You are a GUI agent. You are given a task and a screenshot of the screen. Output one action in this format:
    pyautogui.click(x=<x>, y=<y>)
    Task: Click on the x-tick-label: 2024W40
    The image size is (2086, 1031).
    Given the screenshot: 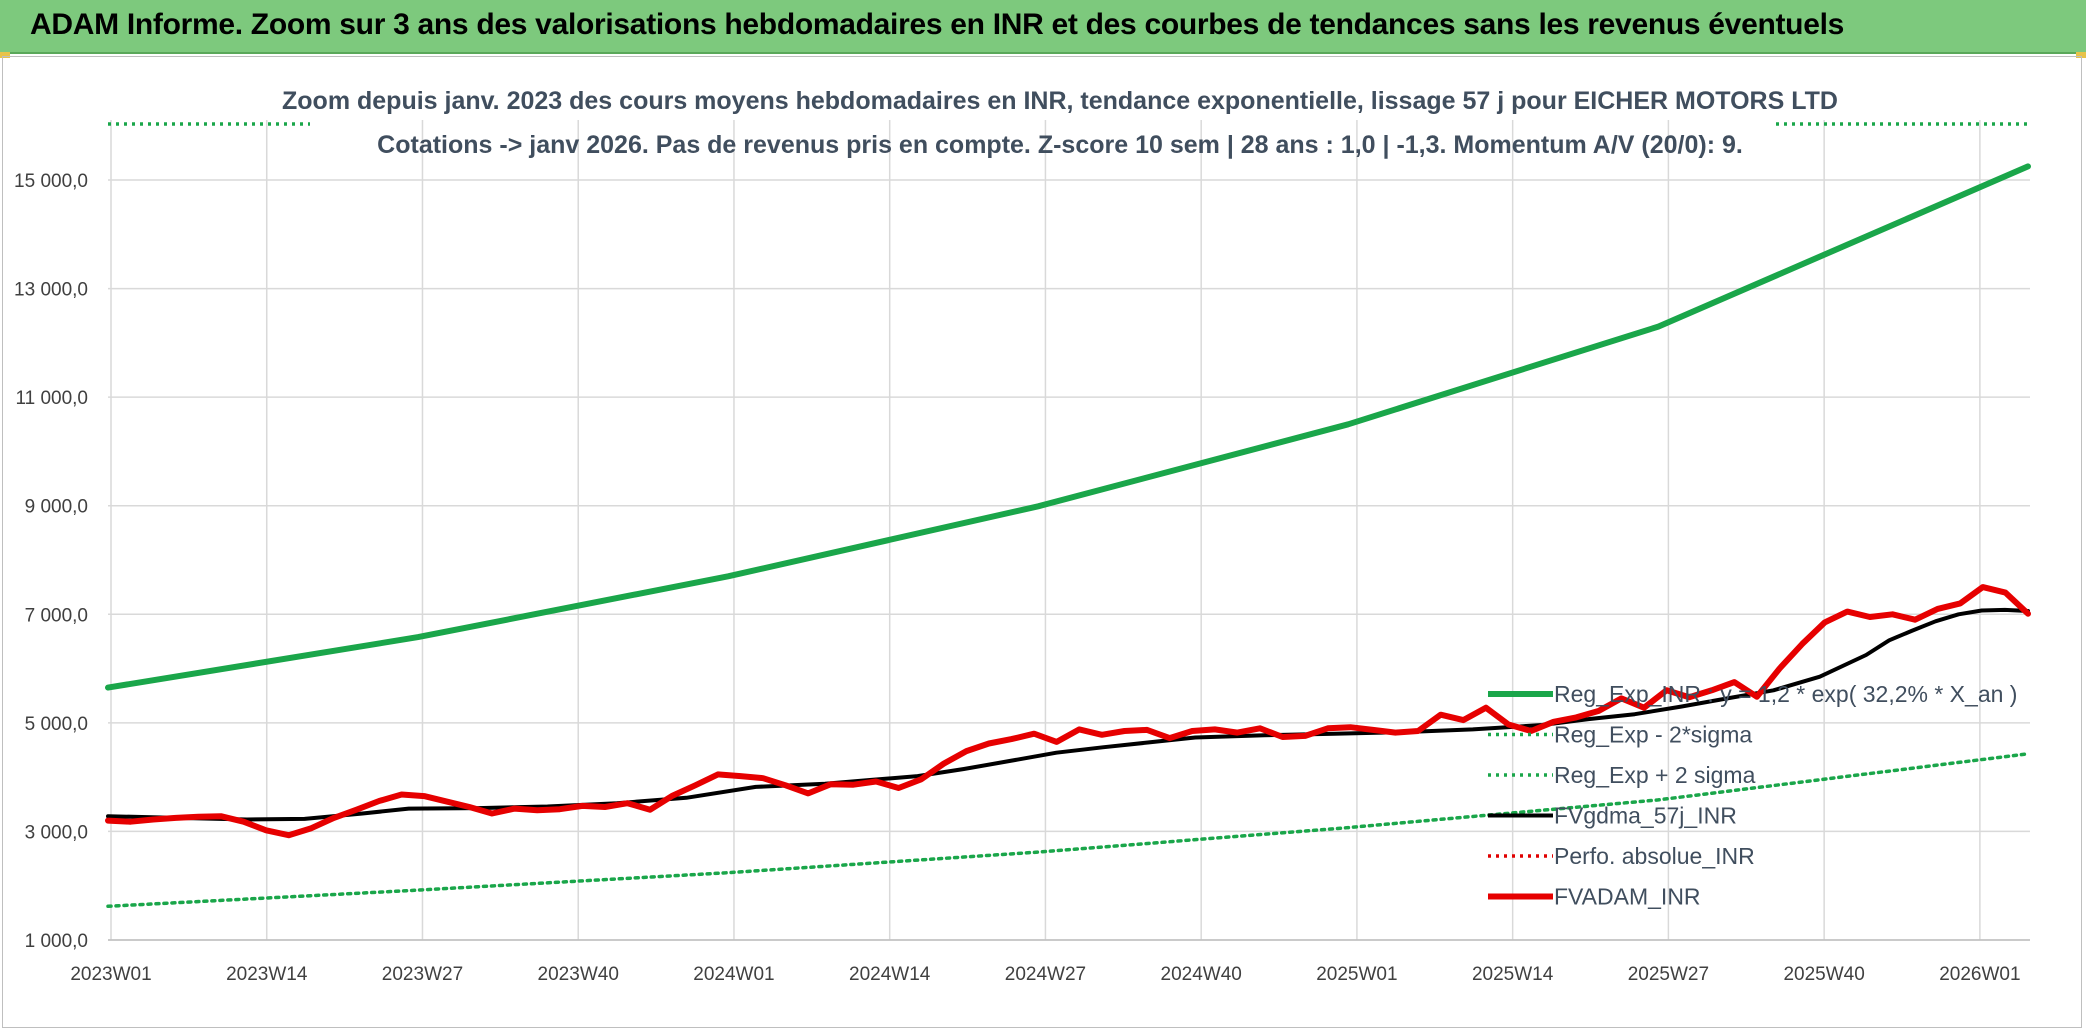 What is the action you would take?
    pyautogui.click(x=1201, y=974)
    